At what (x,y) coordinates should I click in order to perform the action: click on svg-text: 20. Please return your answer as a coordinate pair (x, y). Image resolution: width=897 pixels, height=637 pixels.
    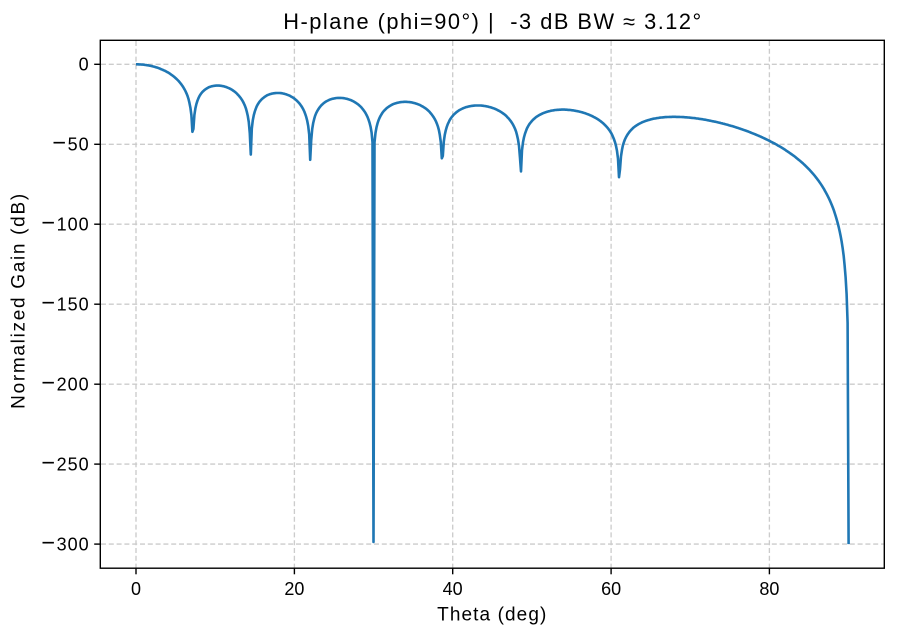
    Looking at the image, I should click on (294, 589).